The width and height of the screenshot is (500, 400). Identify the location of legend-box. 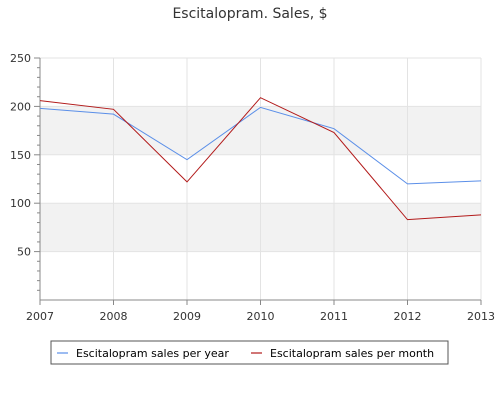
(249, 352).